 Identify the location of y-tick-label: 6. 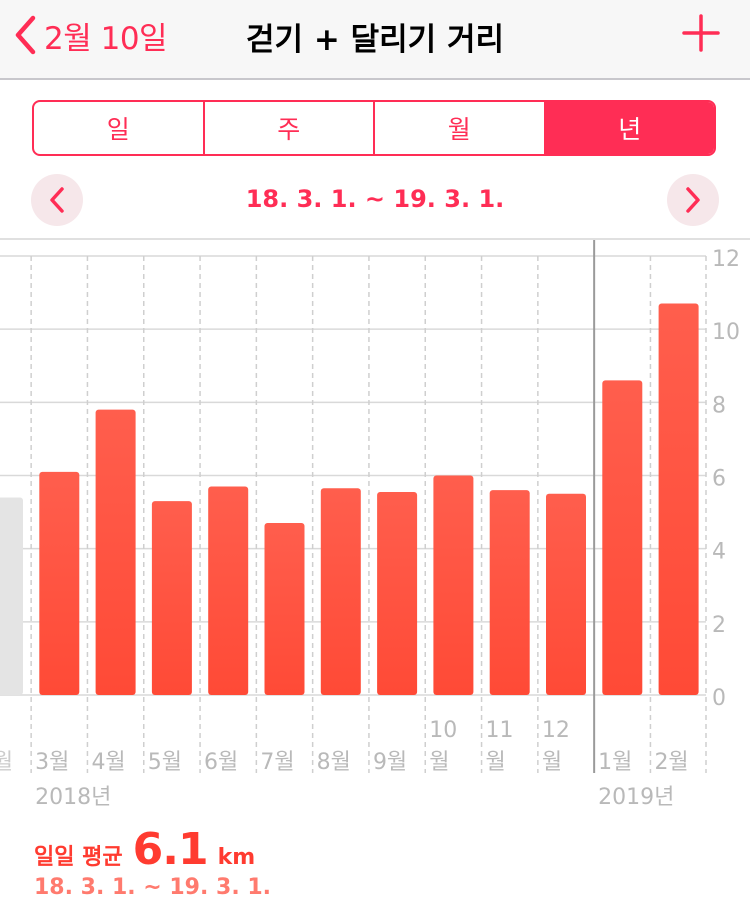
(719, 479).